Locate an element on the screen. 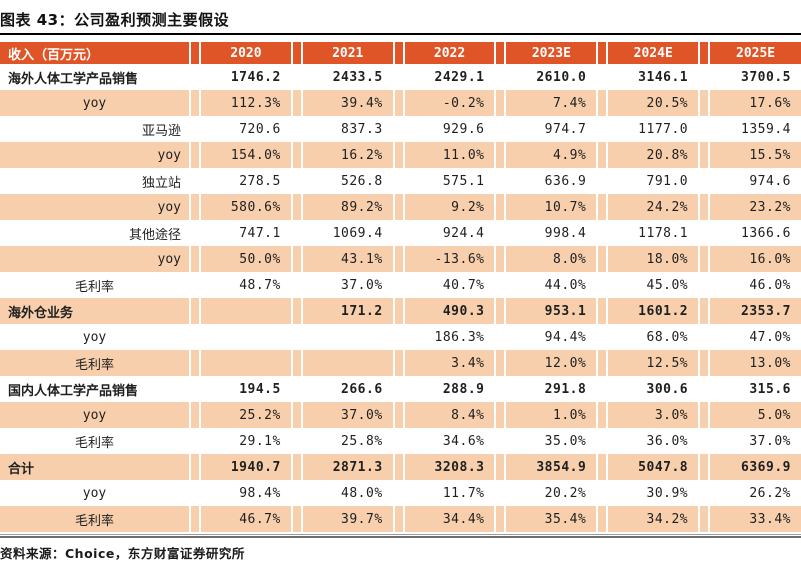 This screenshot has height=571, width=801. table-row: yoy 580.6% 89.2% 9.2% 10.7% 24.2% 23.2% is located at coordinates (400, 207).